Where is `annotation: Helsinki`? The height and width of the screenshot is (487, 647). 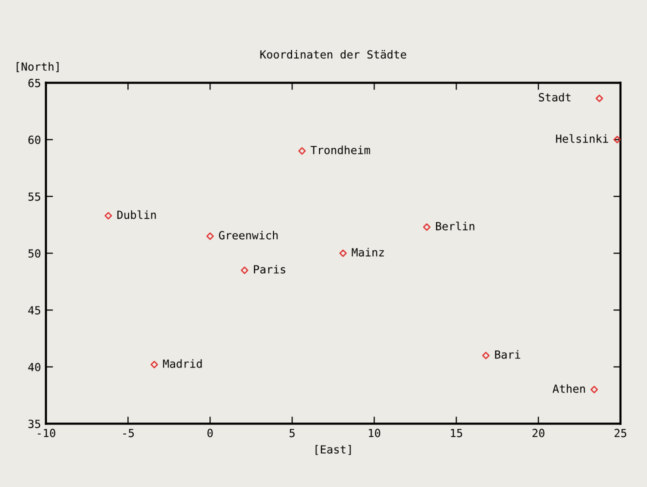 annotation: Helsinki is located at coordinates (582, 138).